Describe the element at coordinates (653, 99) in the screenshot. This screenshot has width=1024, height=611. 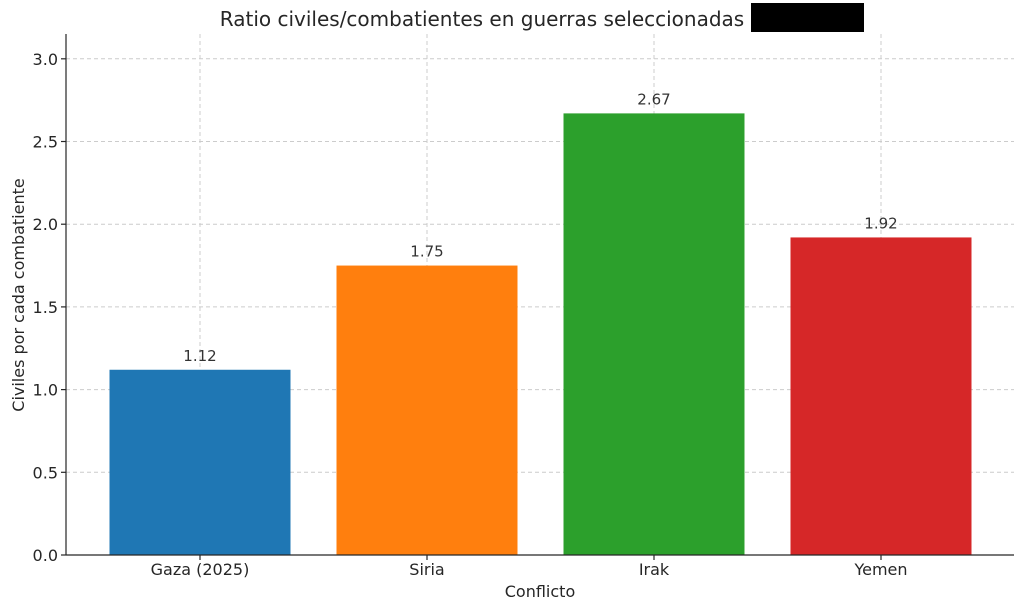
I see `bar-value-label: 2.67` at that location.